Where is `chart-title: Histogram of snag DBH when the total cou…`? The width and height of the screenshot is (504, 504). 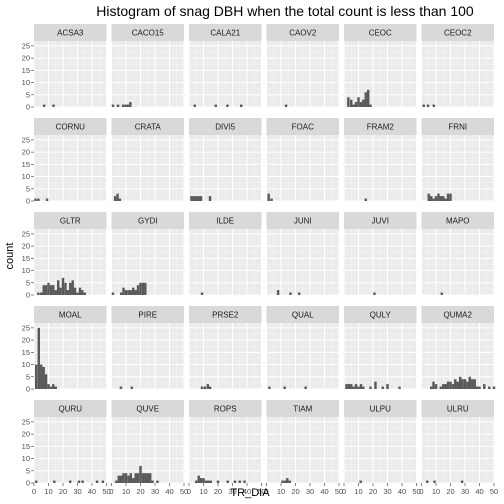 chart-title: Histogram of snag DBH when the total cou… is located at coordinates (285, 11).